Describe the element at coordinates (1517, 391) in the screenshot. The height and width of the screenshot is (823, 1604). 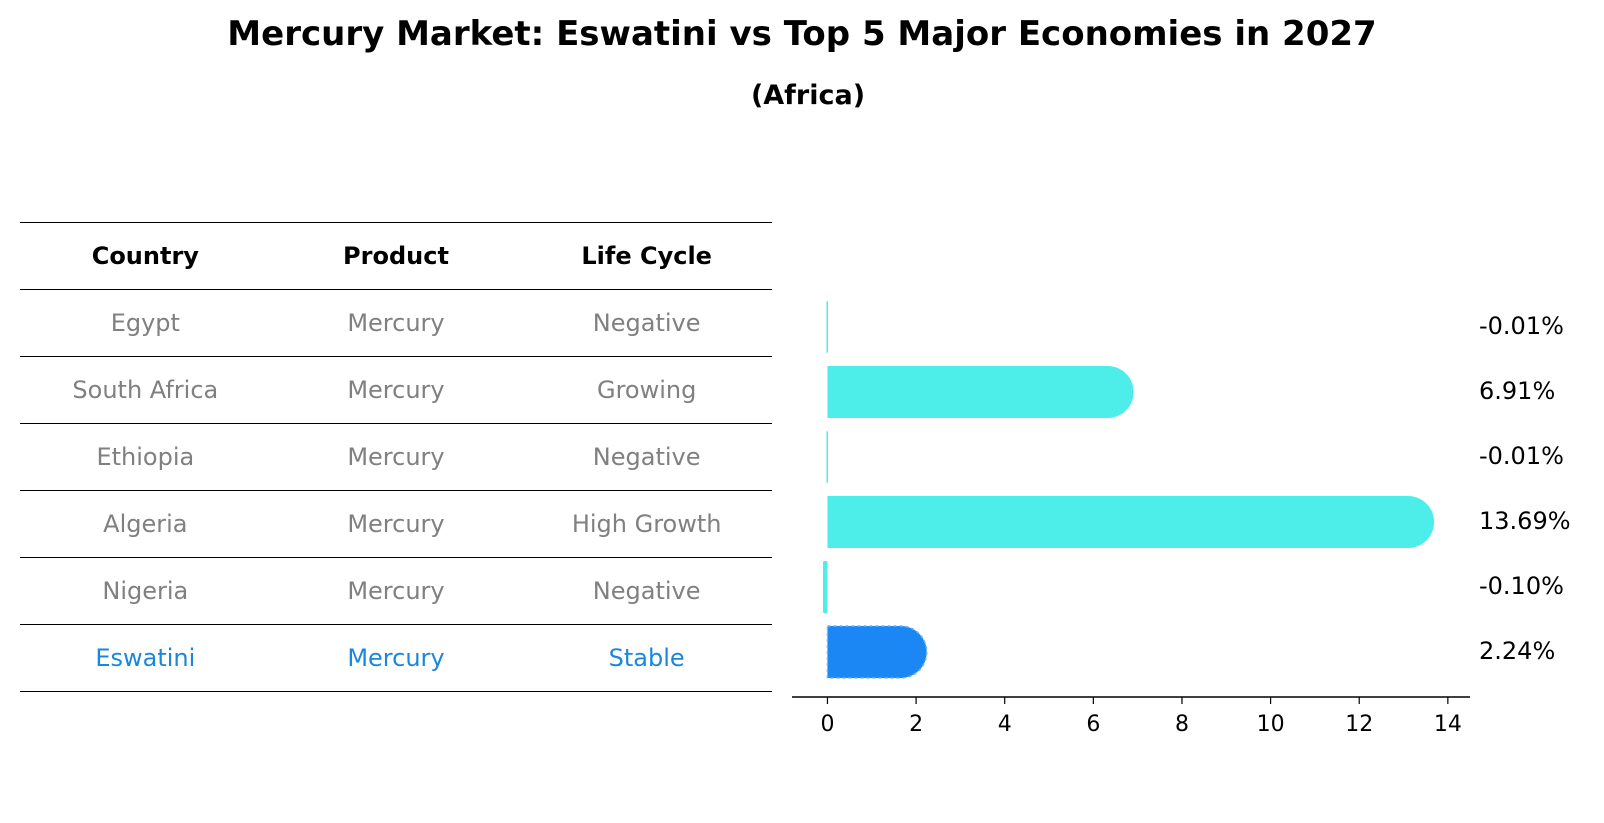
I see `bar-value-label: 6.91%` at that location.